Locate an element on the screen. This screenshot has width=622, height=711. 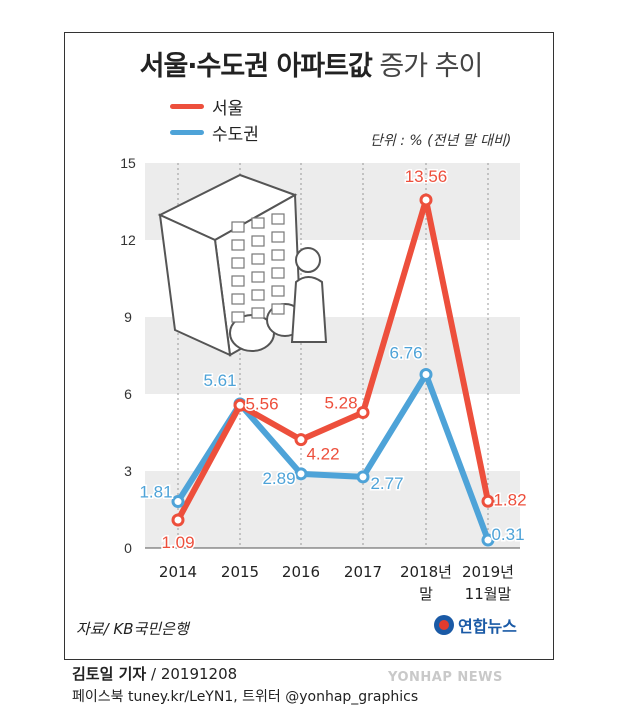
y-tick-label: 3 is located at coordinates (128, 471).